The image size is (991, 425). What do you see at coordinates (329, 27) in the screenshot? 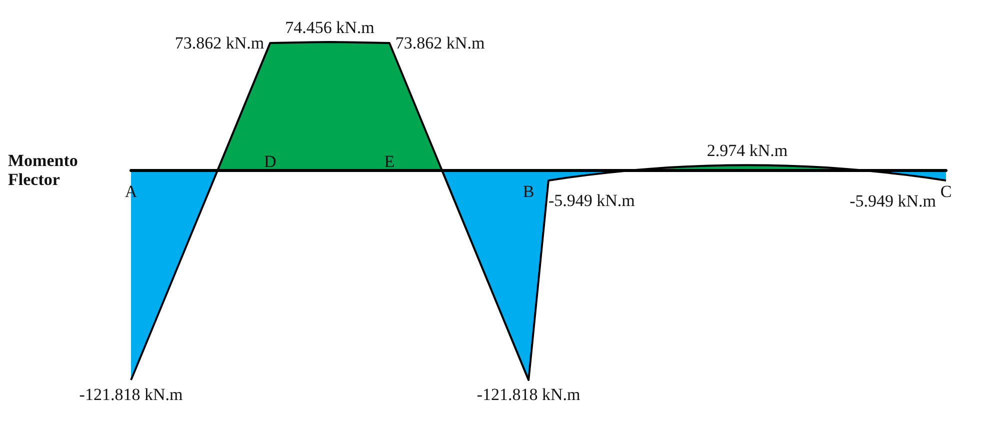
I see `data-label: 74.456 kN.m` at bounding box center [329, 27].